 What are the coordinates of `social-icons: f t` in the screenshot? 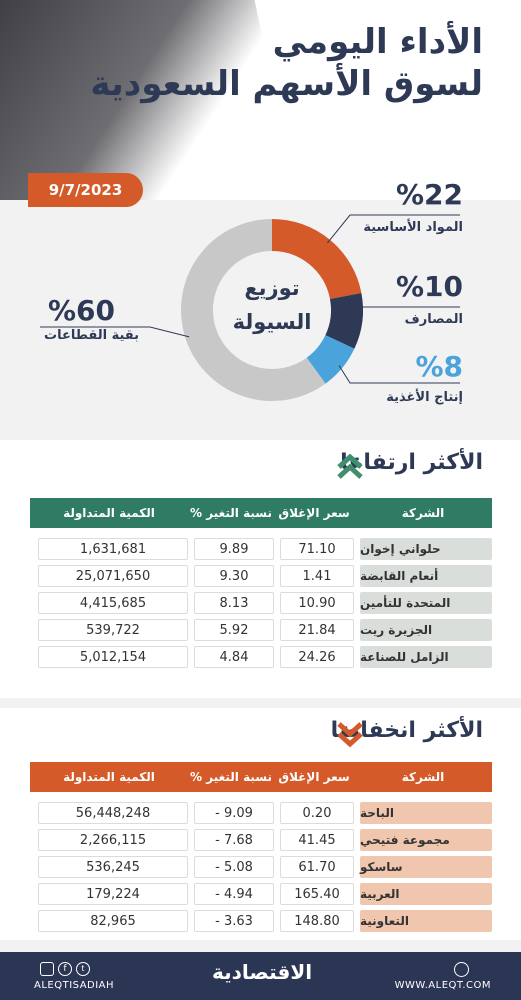 It's located at (65, 969).